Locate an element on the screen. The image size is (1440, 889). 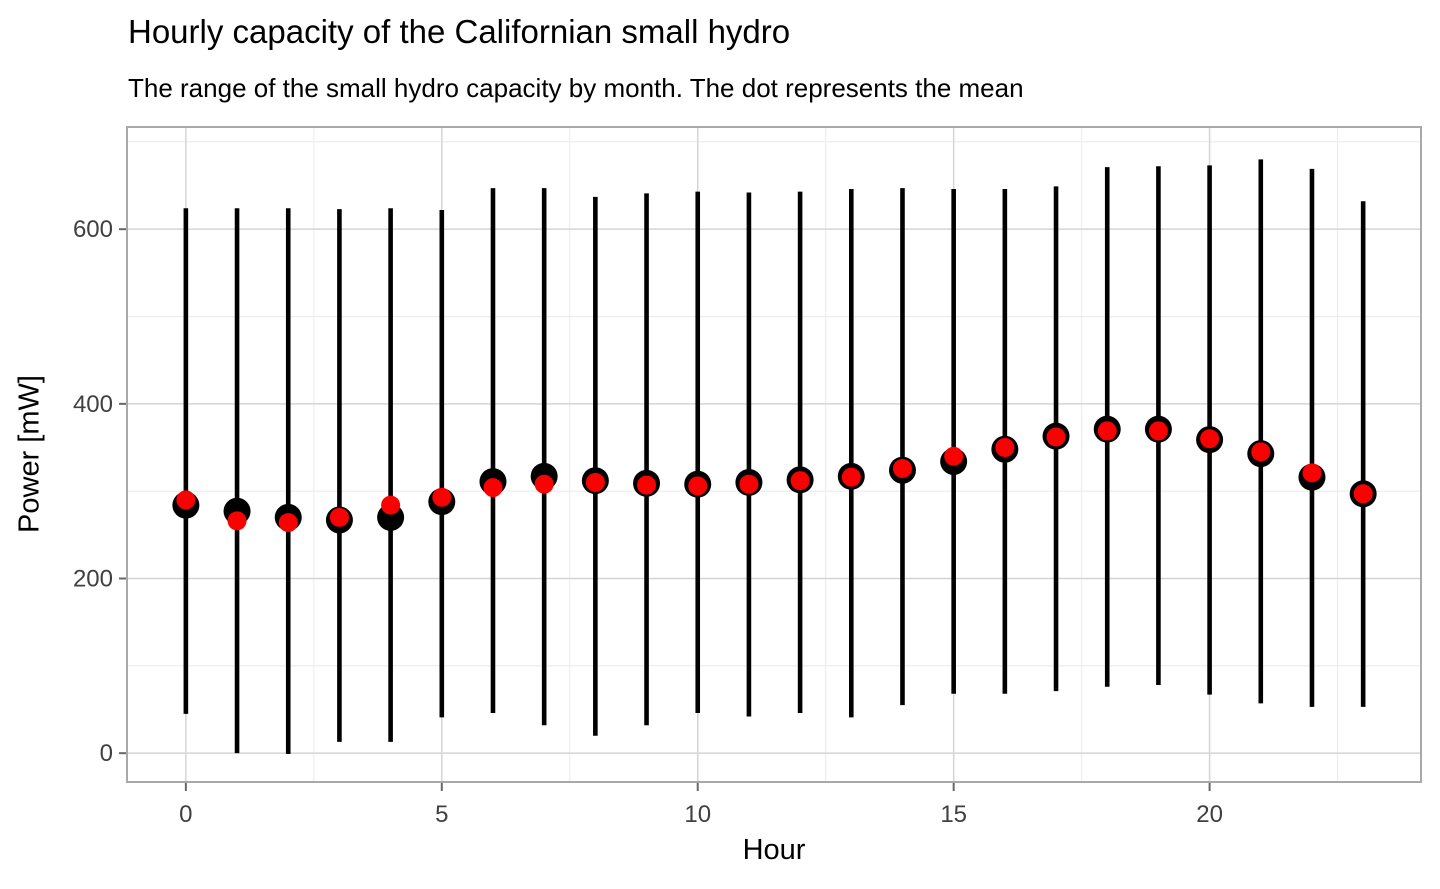
x-tick-label-0: 0 is located at coordinates (185, 814).